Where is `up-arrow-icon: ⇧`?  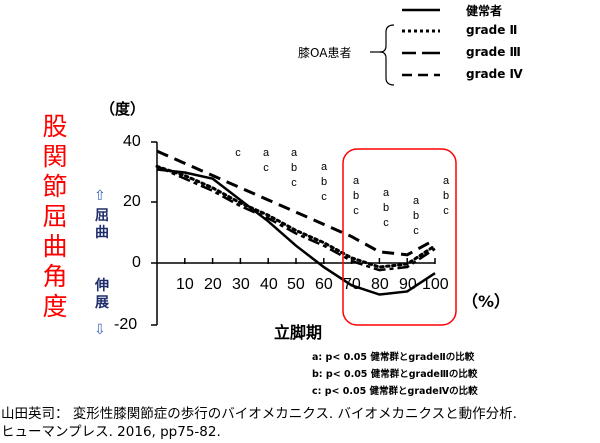 up-arrow-icon: ⇧ is located at coordinates (100, 196).